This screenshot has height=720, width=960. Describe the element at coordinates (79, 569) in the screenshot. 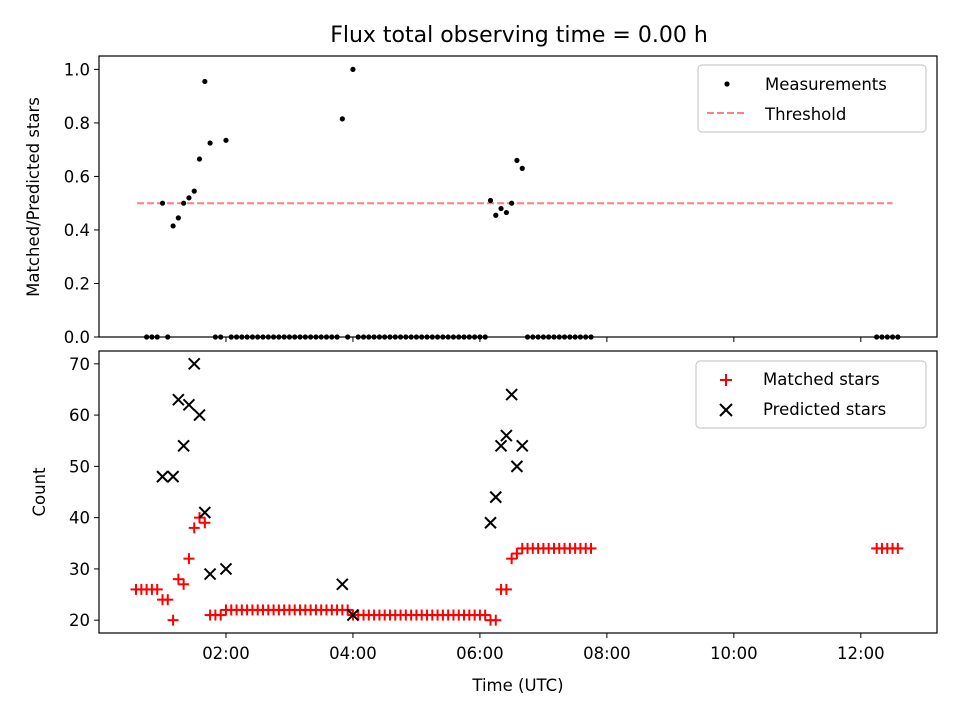

I see `bottom-y-tick-label: 30` at that location.